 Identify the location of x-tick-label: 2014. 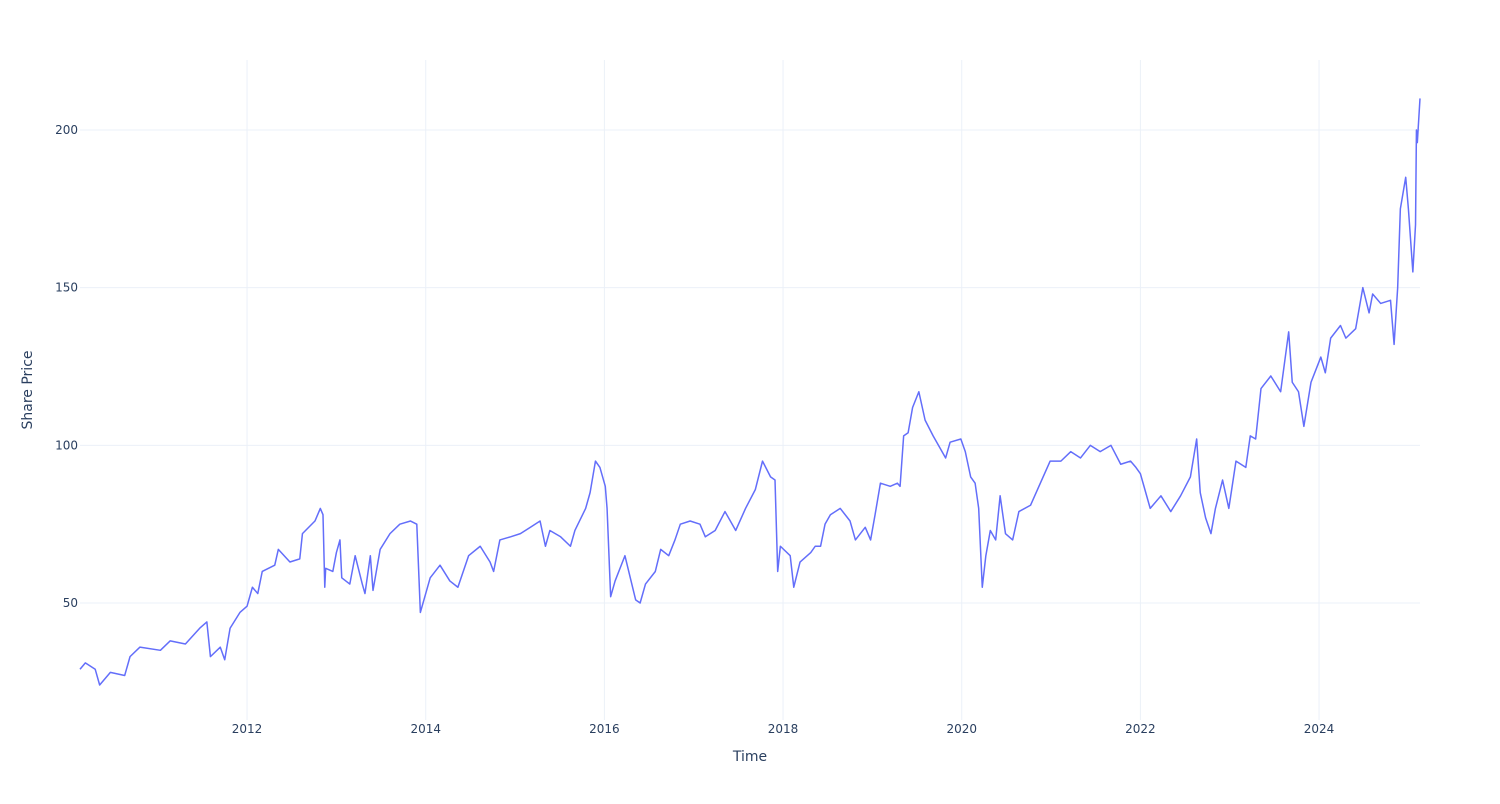
(425, 729).